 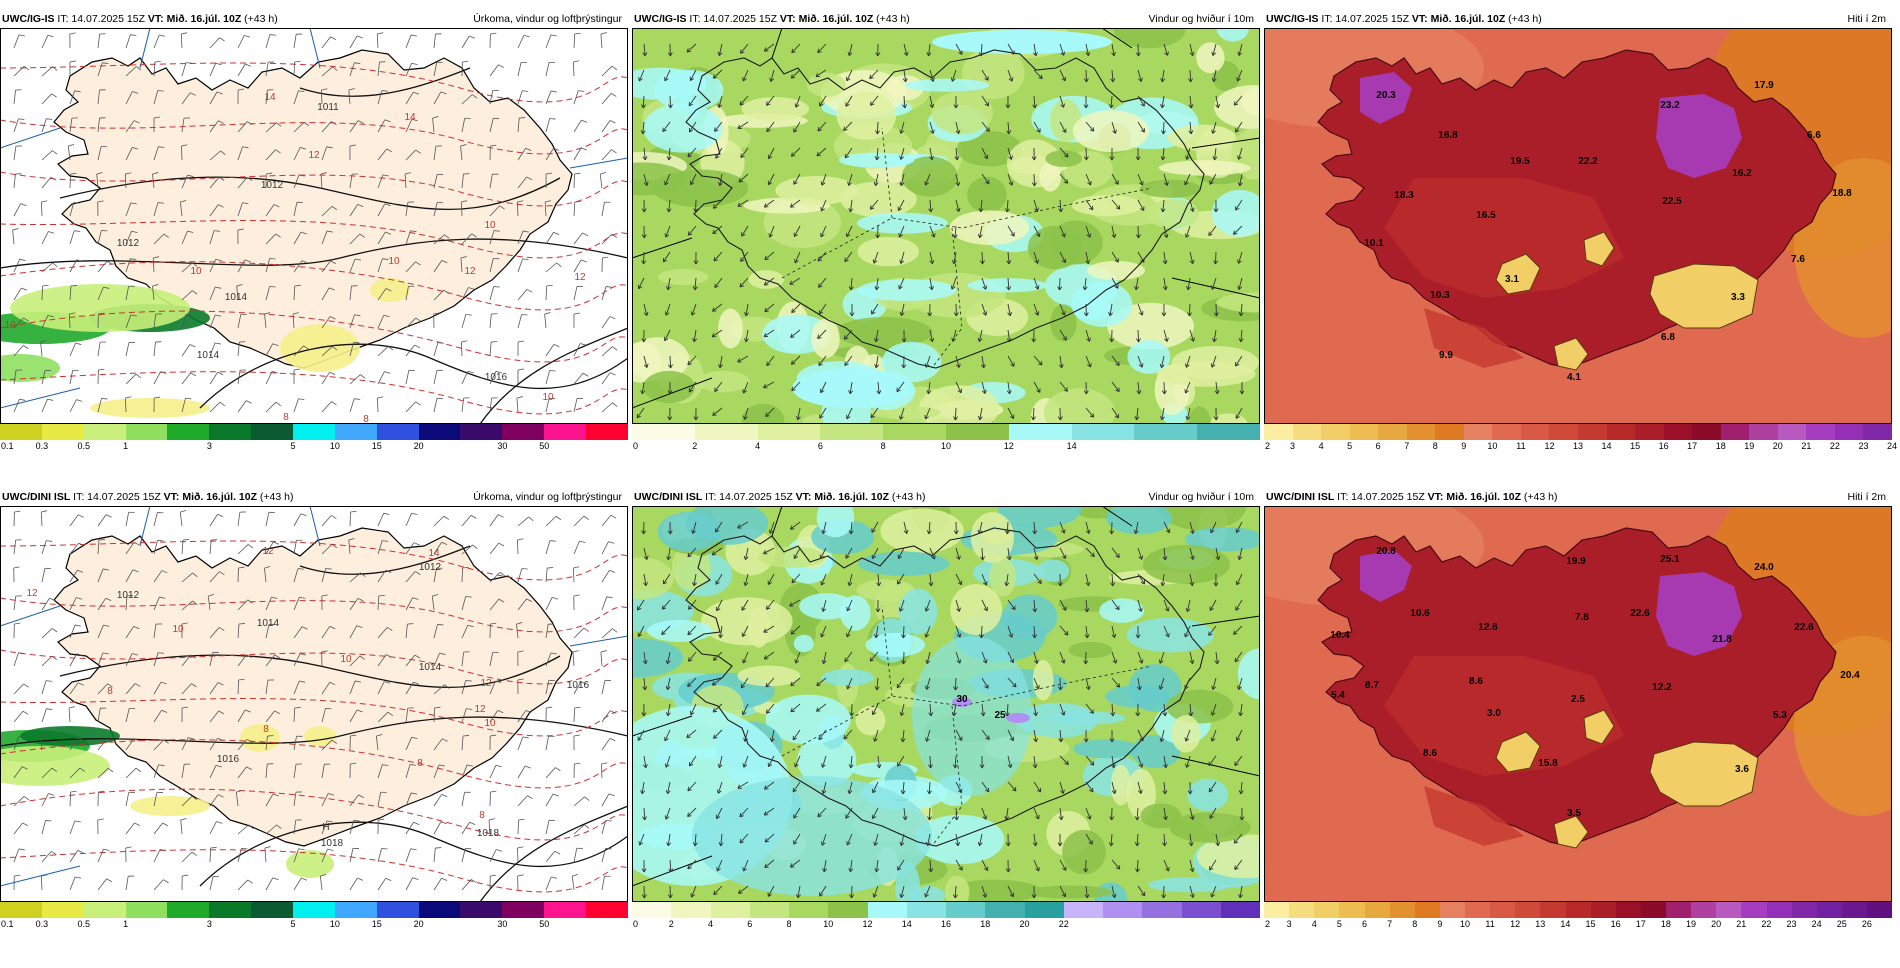 I want to click on map-value-label: 17.9, so click(x=1764, y=85).